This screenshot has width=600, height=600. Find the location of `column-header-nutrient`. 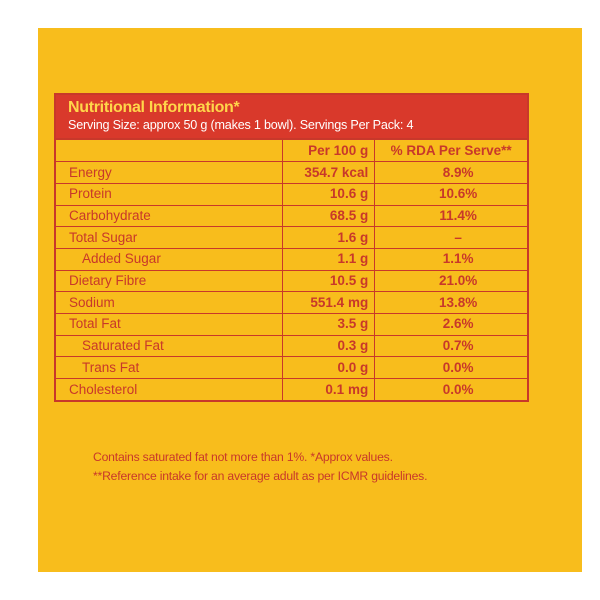

column-header-nutrient is located at coordinates (169, 151).